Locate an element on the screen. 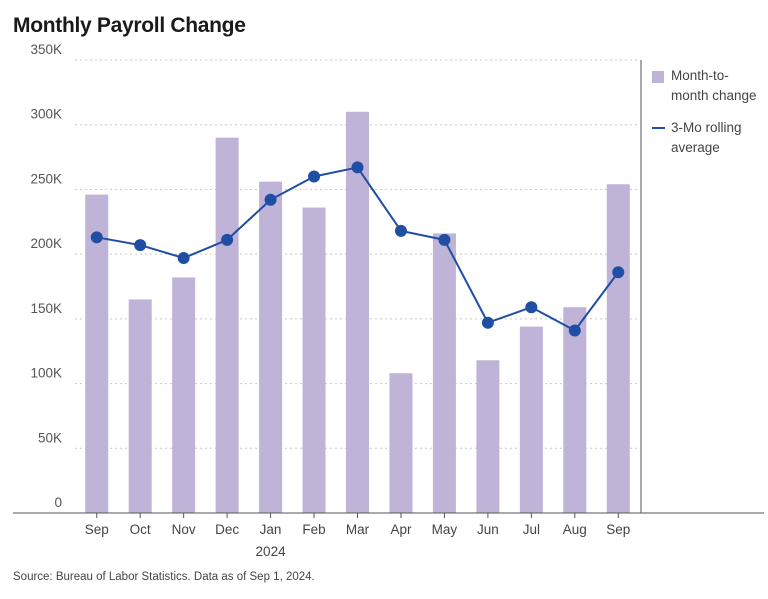 This screenshot has width=768, height=599. y-tick-label: 300K is located at coordinates (46, 114).